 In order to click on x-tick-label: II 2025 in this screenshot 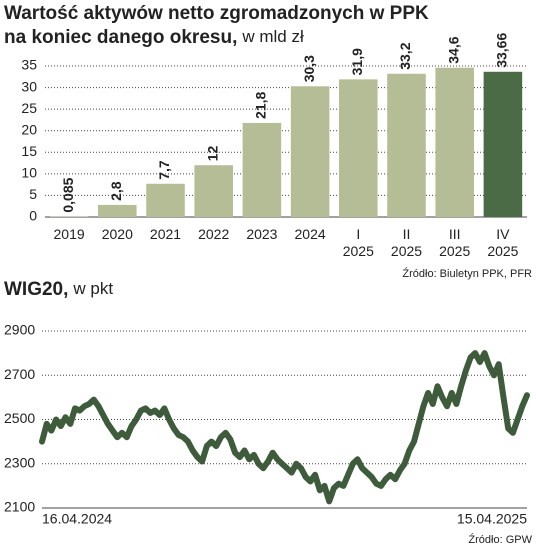, I will do `click(406, 242)`.